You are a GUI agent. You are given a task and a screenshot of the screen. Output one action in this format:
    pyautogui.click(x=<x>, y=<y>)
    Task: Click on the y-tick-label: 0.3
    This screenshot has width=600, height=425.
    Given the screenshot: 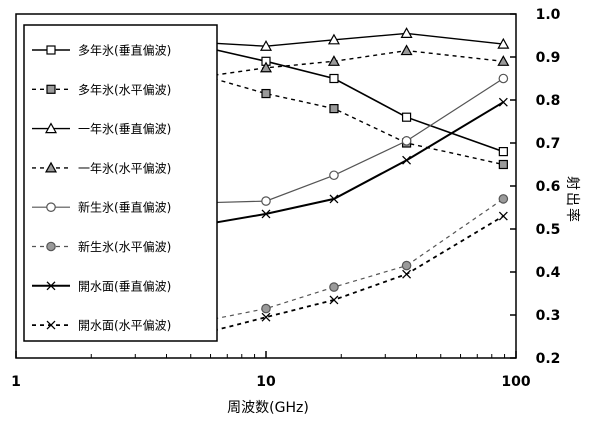 What is the action you would take?
    pyautogui.click(x=548, y=316)
    